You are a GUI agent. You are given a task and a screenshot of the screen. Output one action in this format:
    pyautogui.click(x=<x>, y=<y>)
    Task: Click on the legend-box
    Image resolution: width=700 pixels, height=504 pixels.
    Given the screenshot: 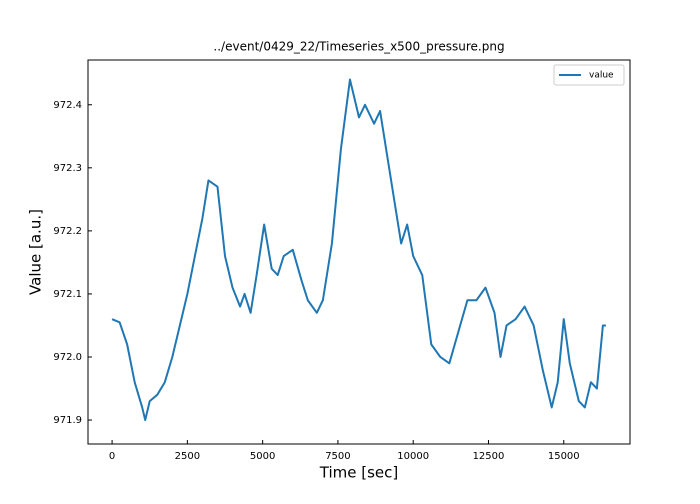 What is the action you would take?
    pyautogui.click(x=589, y=75)
    